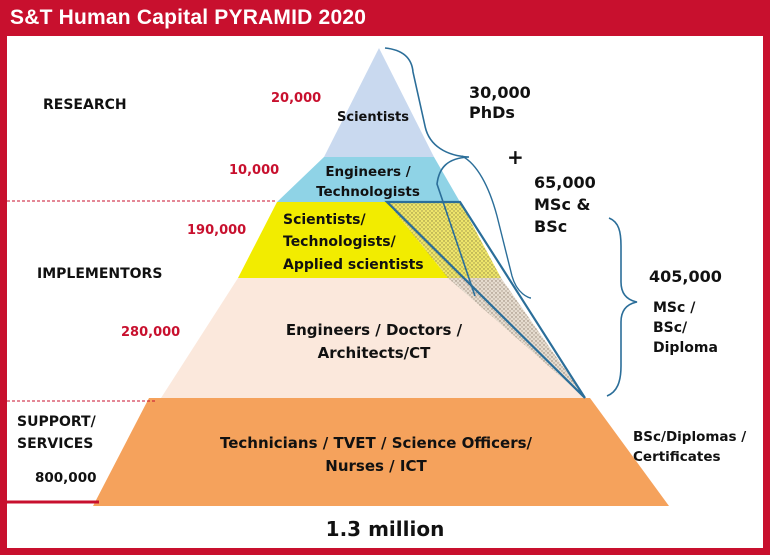  What do you see at coordinates (444, 240) in the screenshot?
I see `highlight-wedge-upper` at bounding box center [444, 240].